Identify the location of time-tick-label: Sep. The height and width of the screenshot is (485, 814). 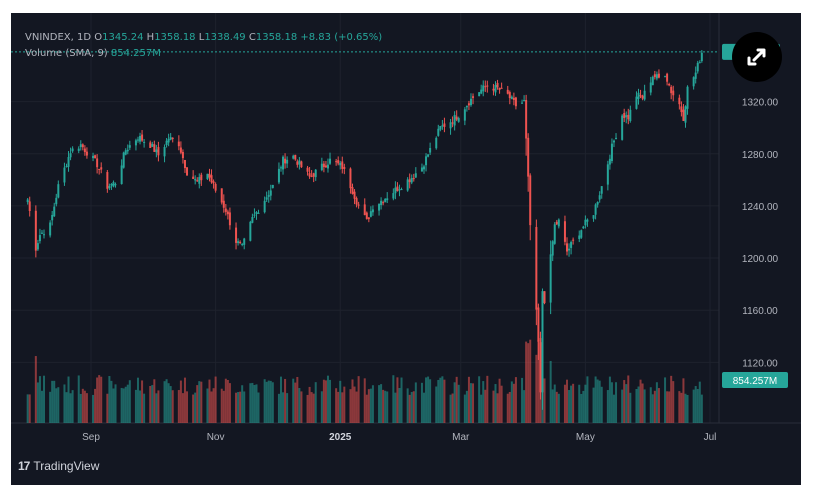
(91, 437).